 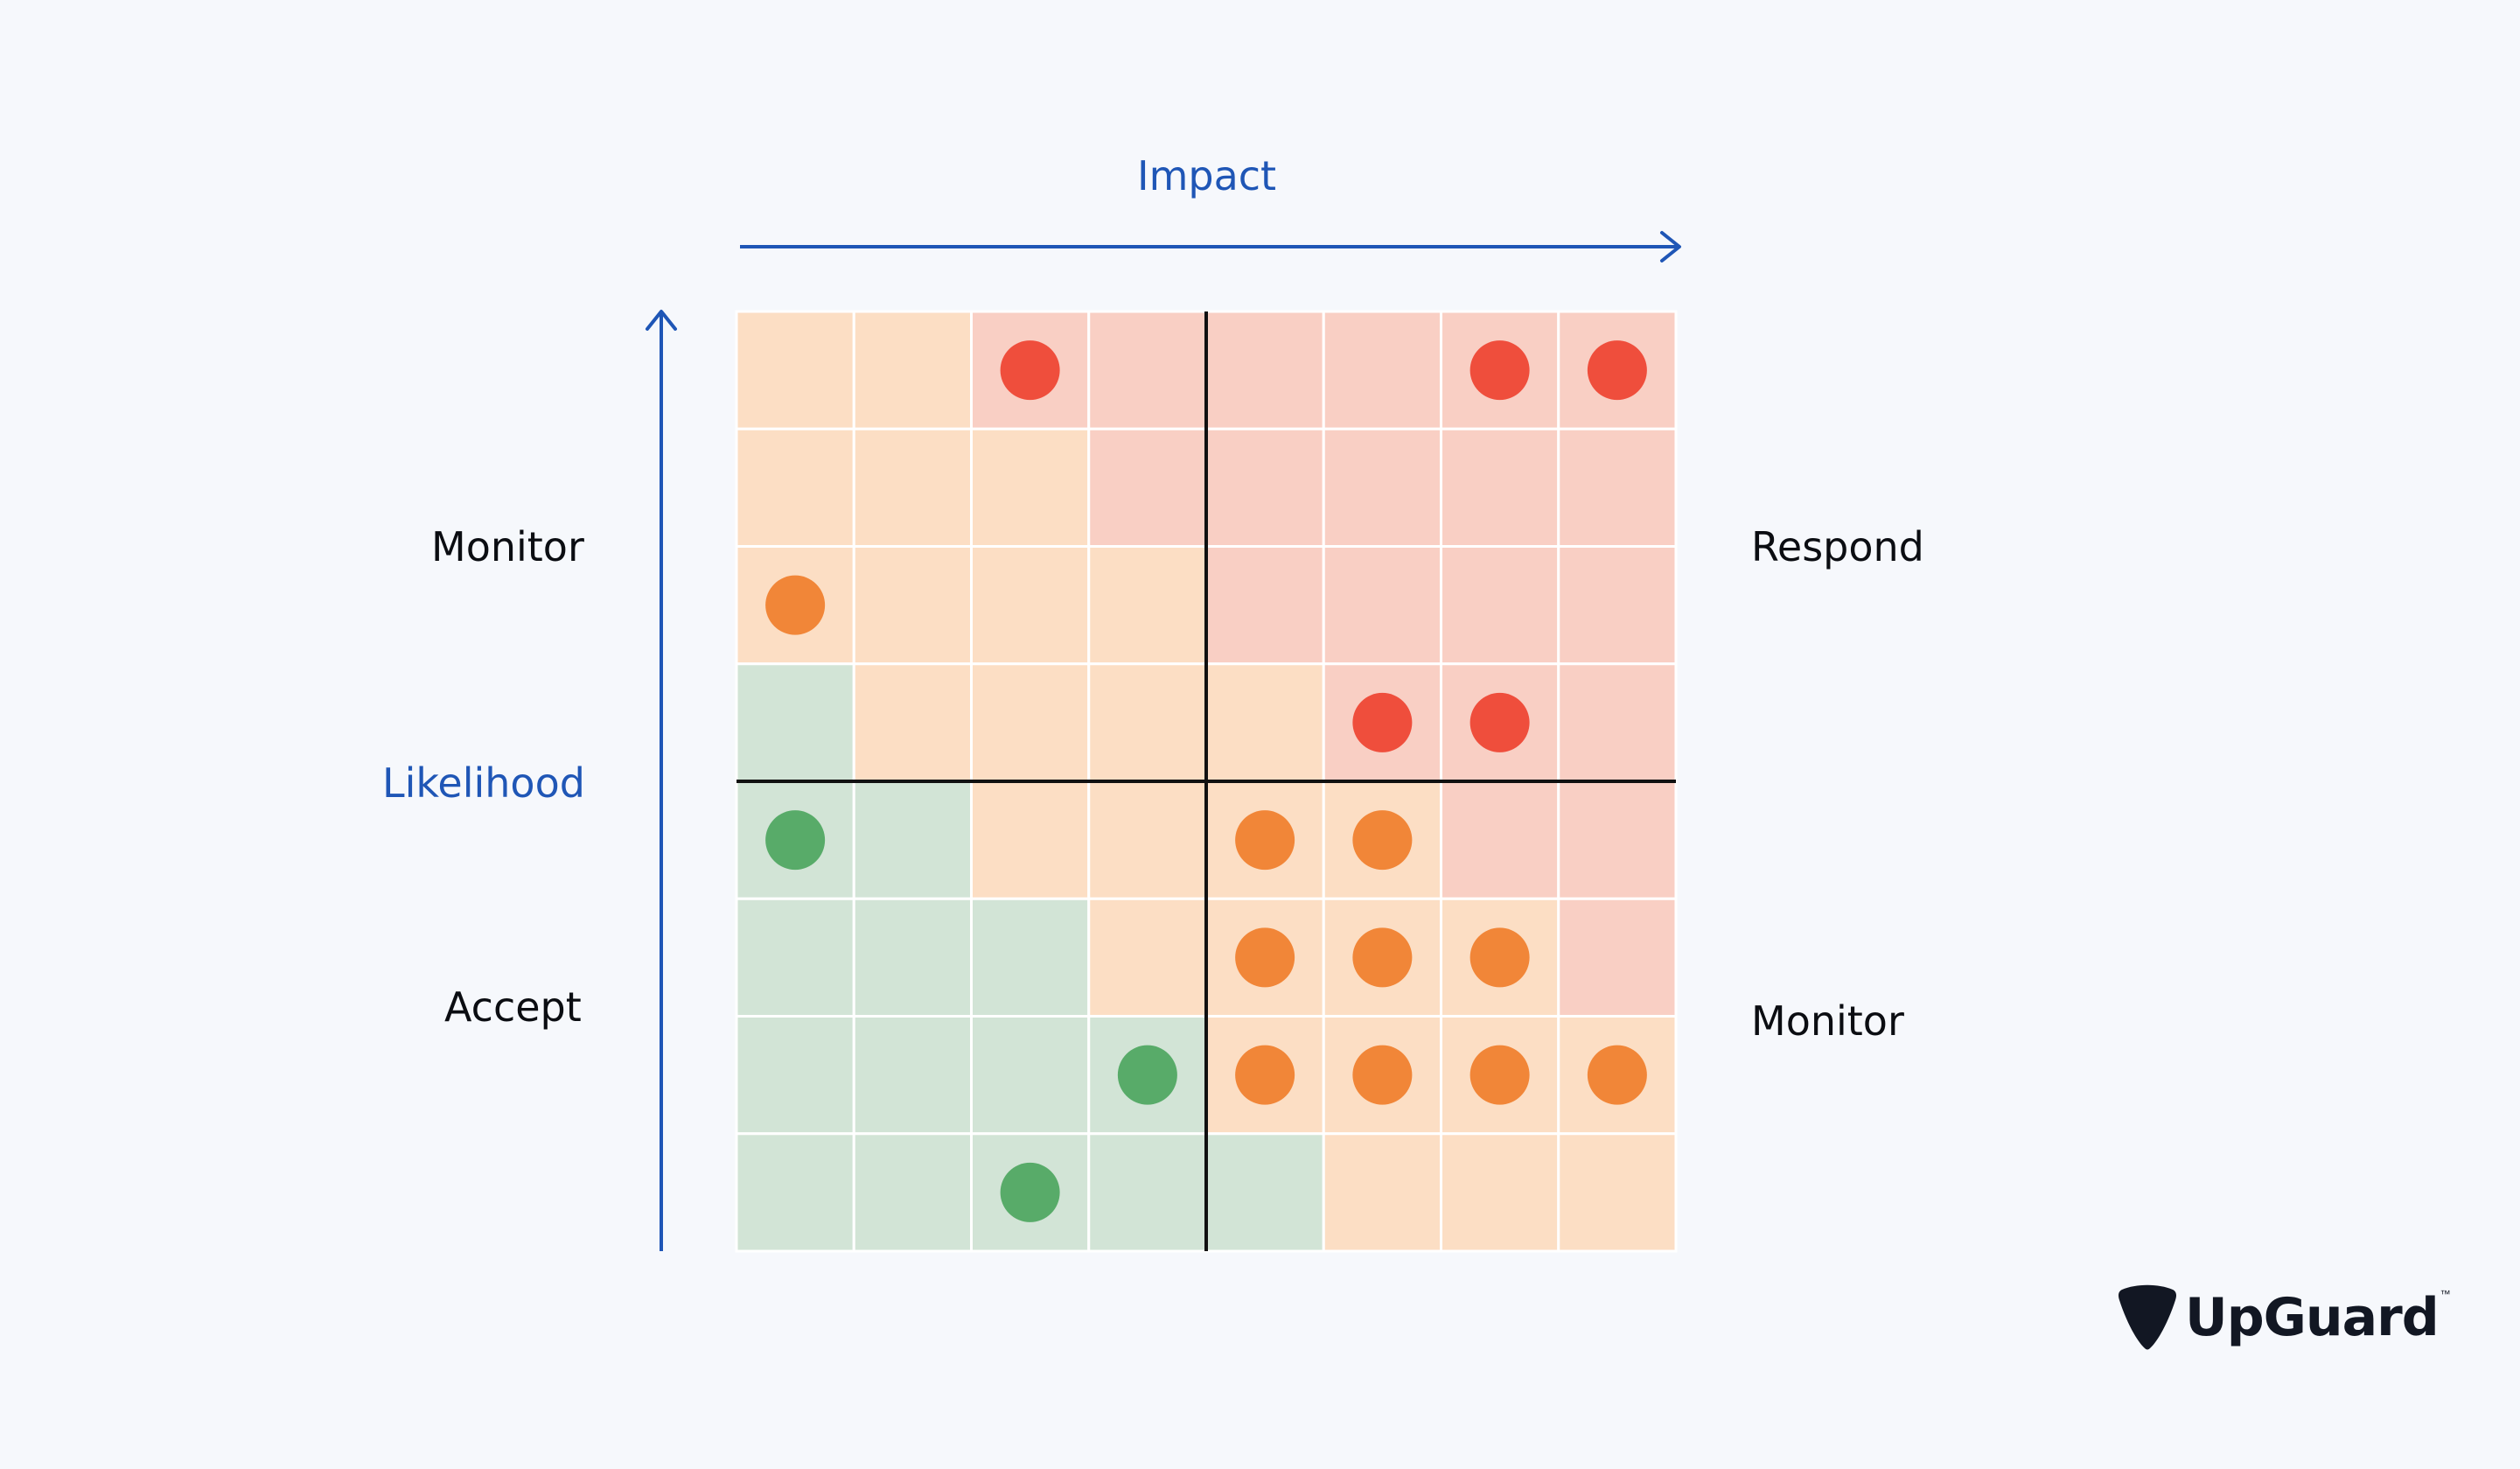 What do you see at coordinates (513, 1007) in the screenshot?
I see `accept-label: Accept` at bounding box center [513, 1007].